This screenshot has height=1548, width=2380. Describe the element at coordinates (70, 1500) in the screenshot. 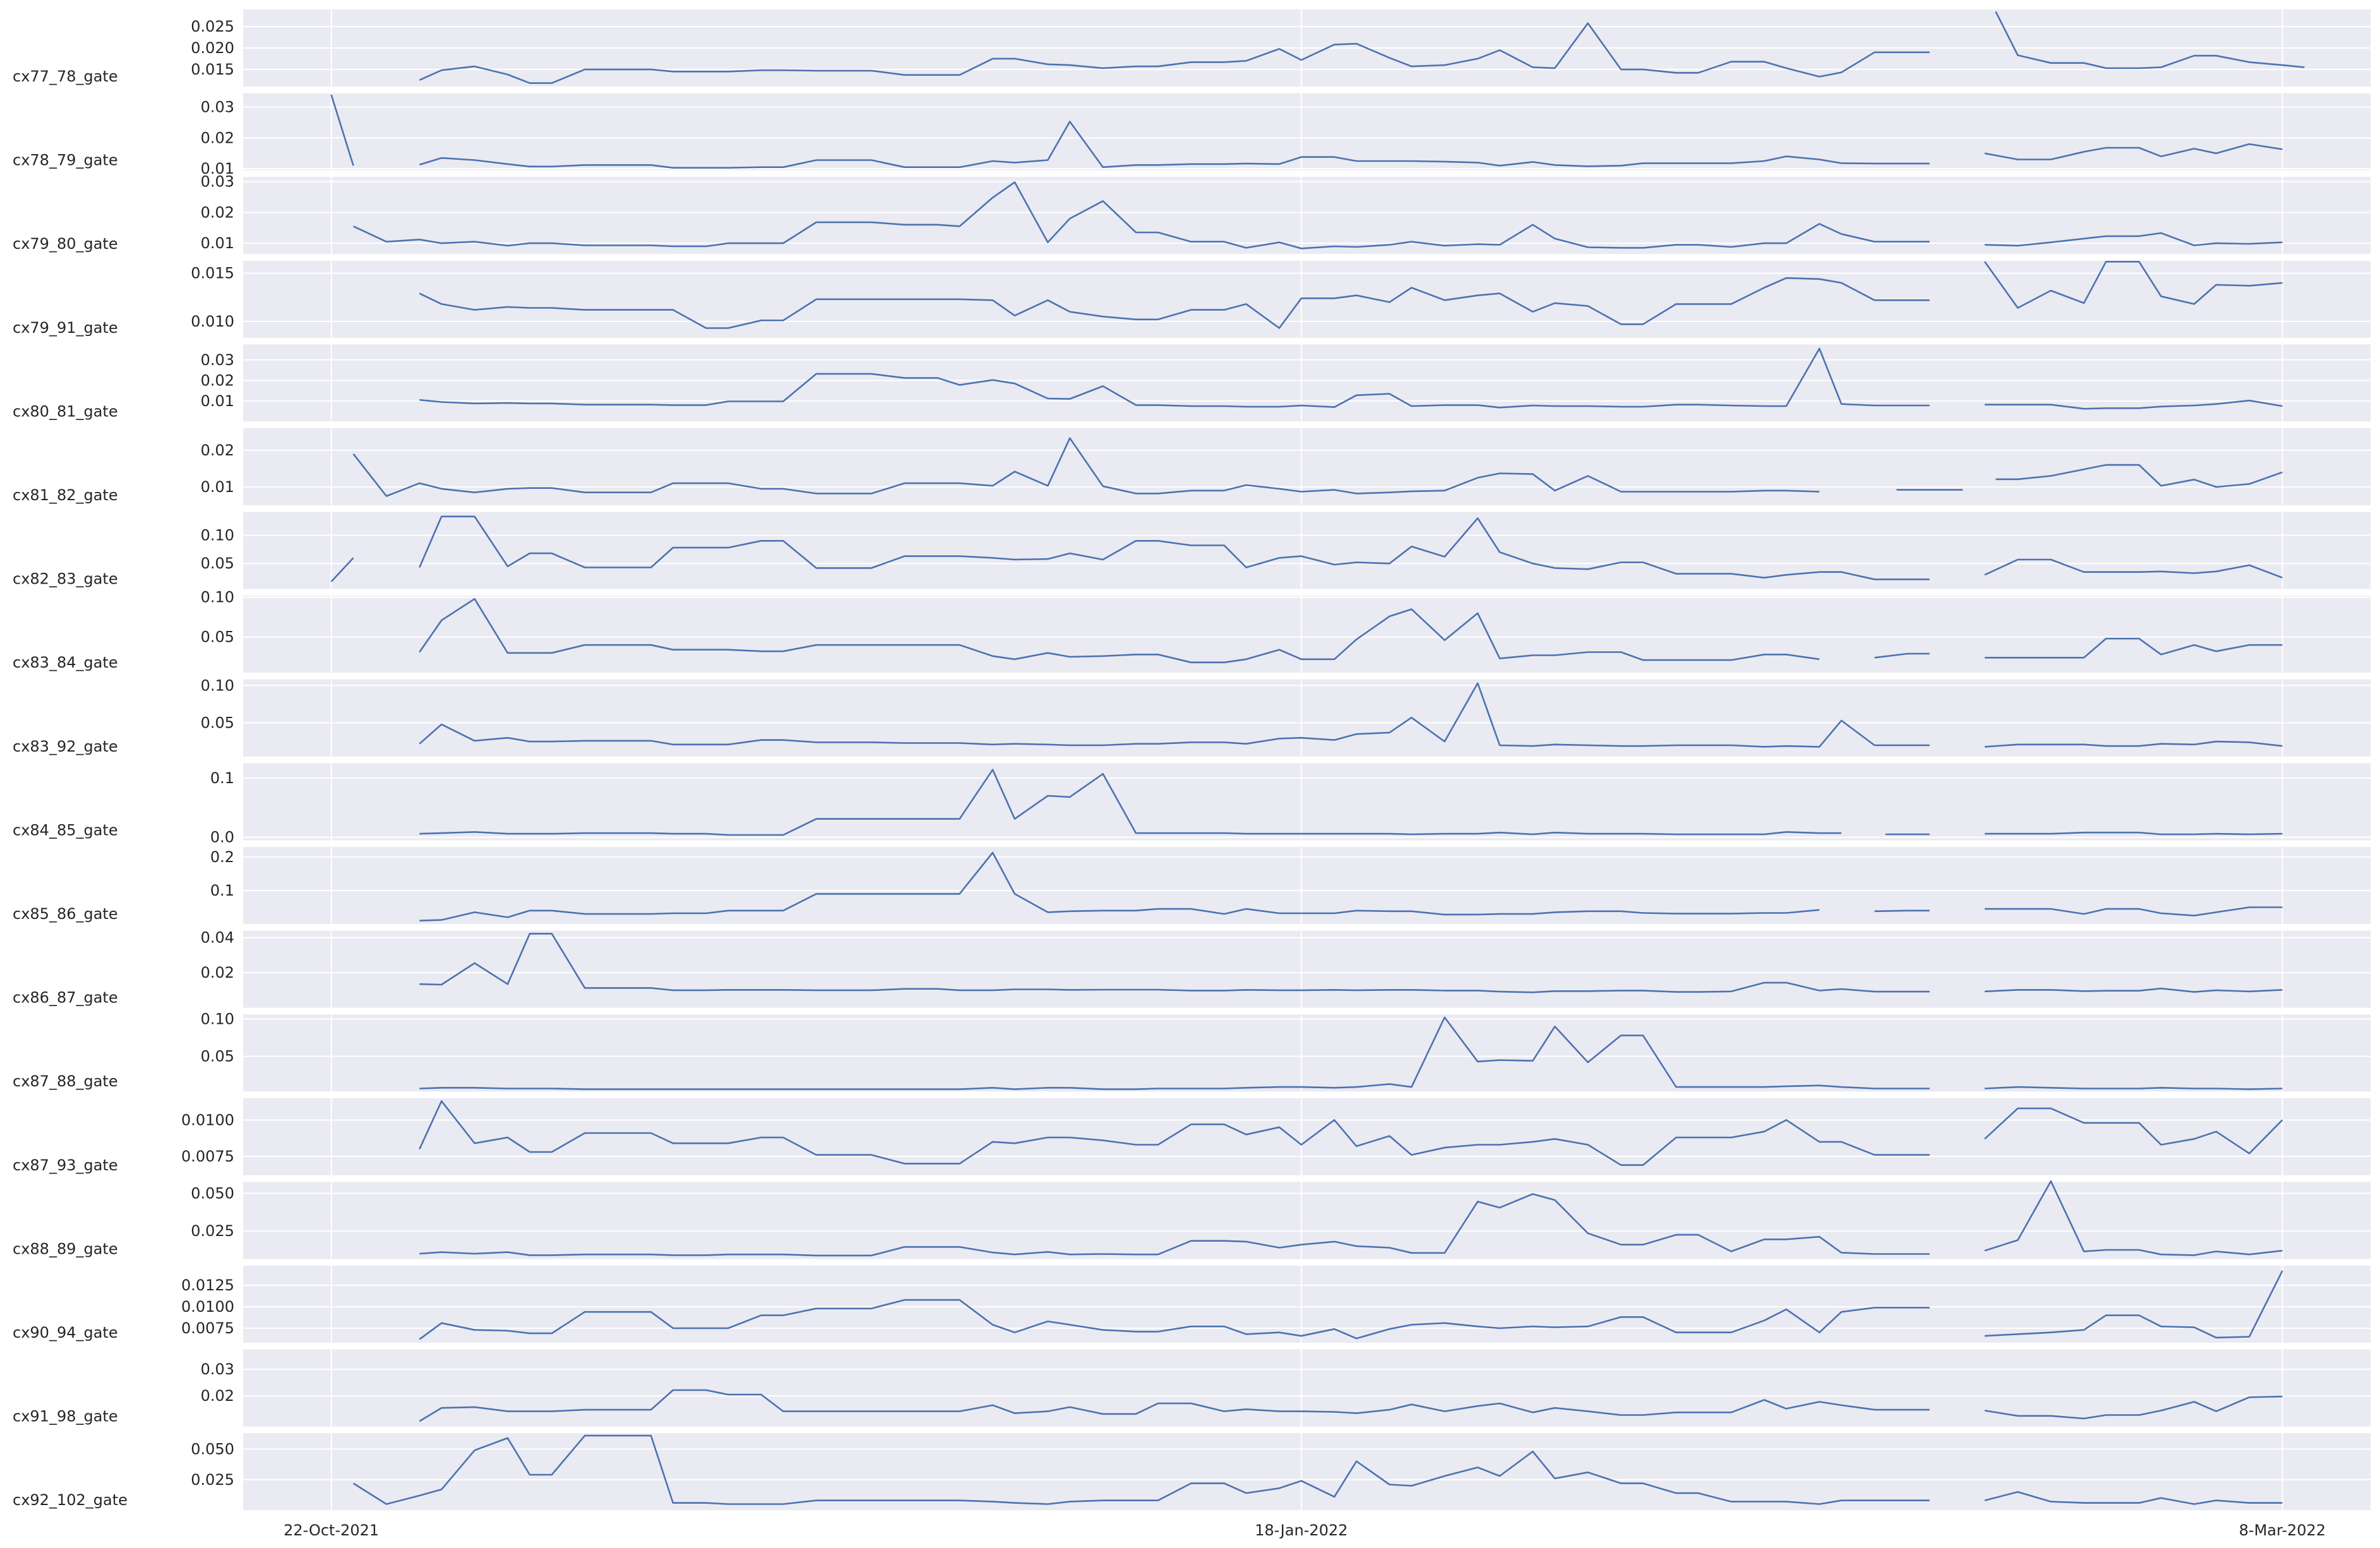

I see `series-label: cx92_102_gate` at that location.